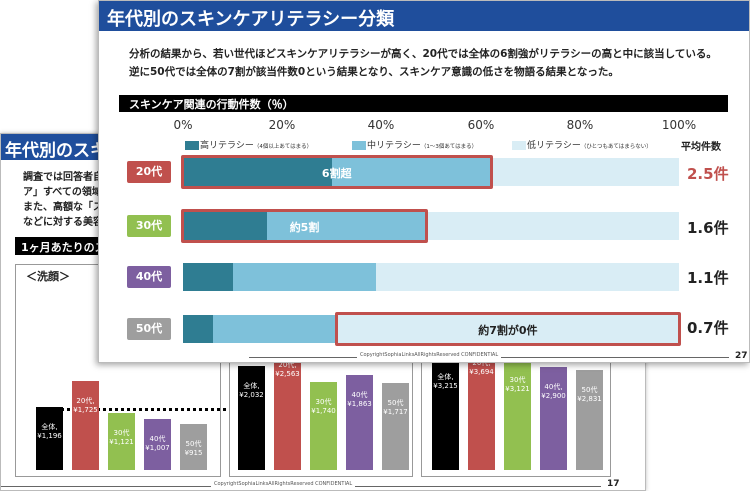 The image size is (750, 491). What do you see at coordinates (287, 407) in the screenshot?
I see `bar: 20代, ¥2,563` at bounding box center [287, 407].